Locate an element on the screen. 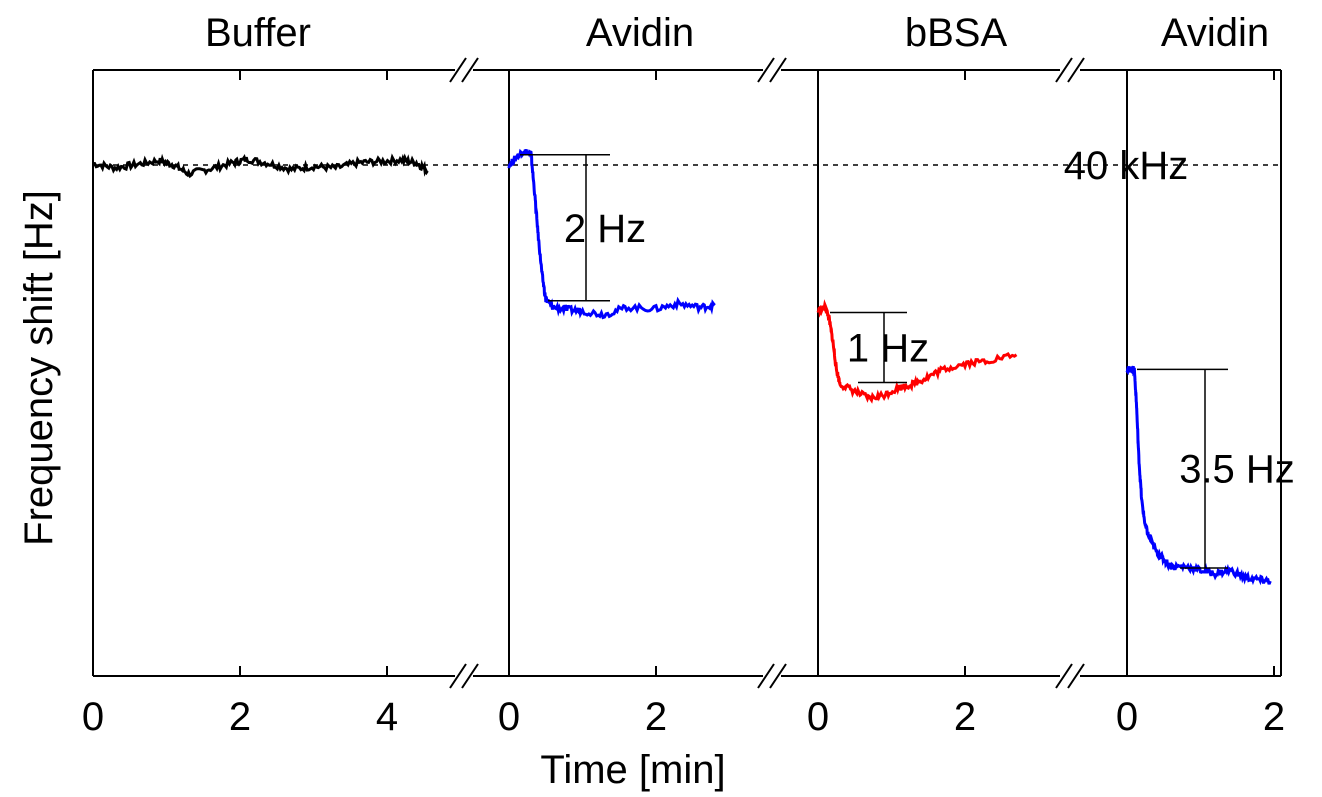 This screenshot has width=1322, height=797. x-tick-label: 4 is located at coordinates (387, 717).